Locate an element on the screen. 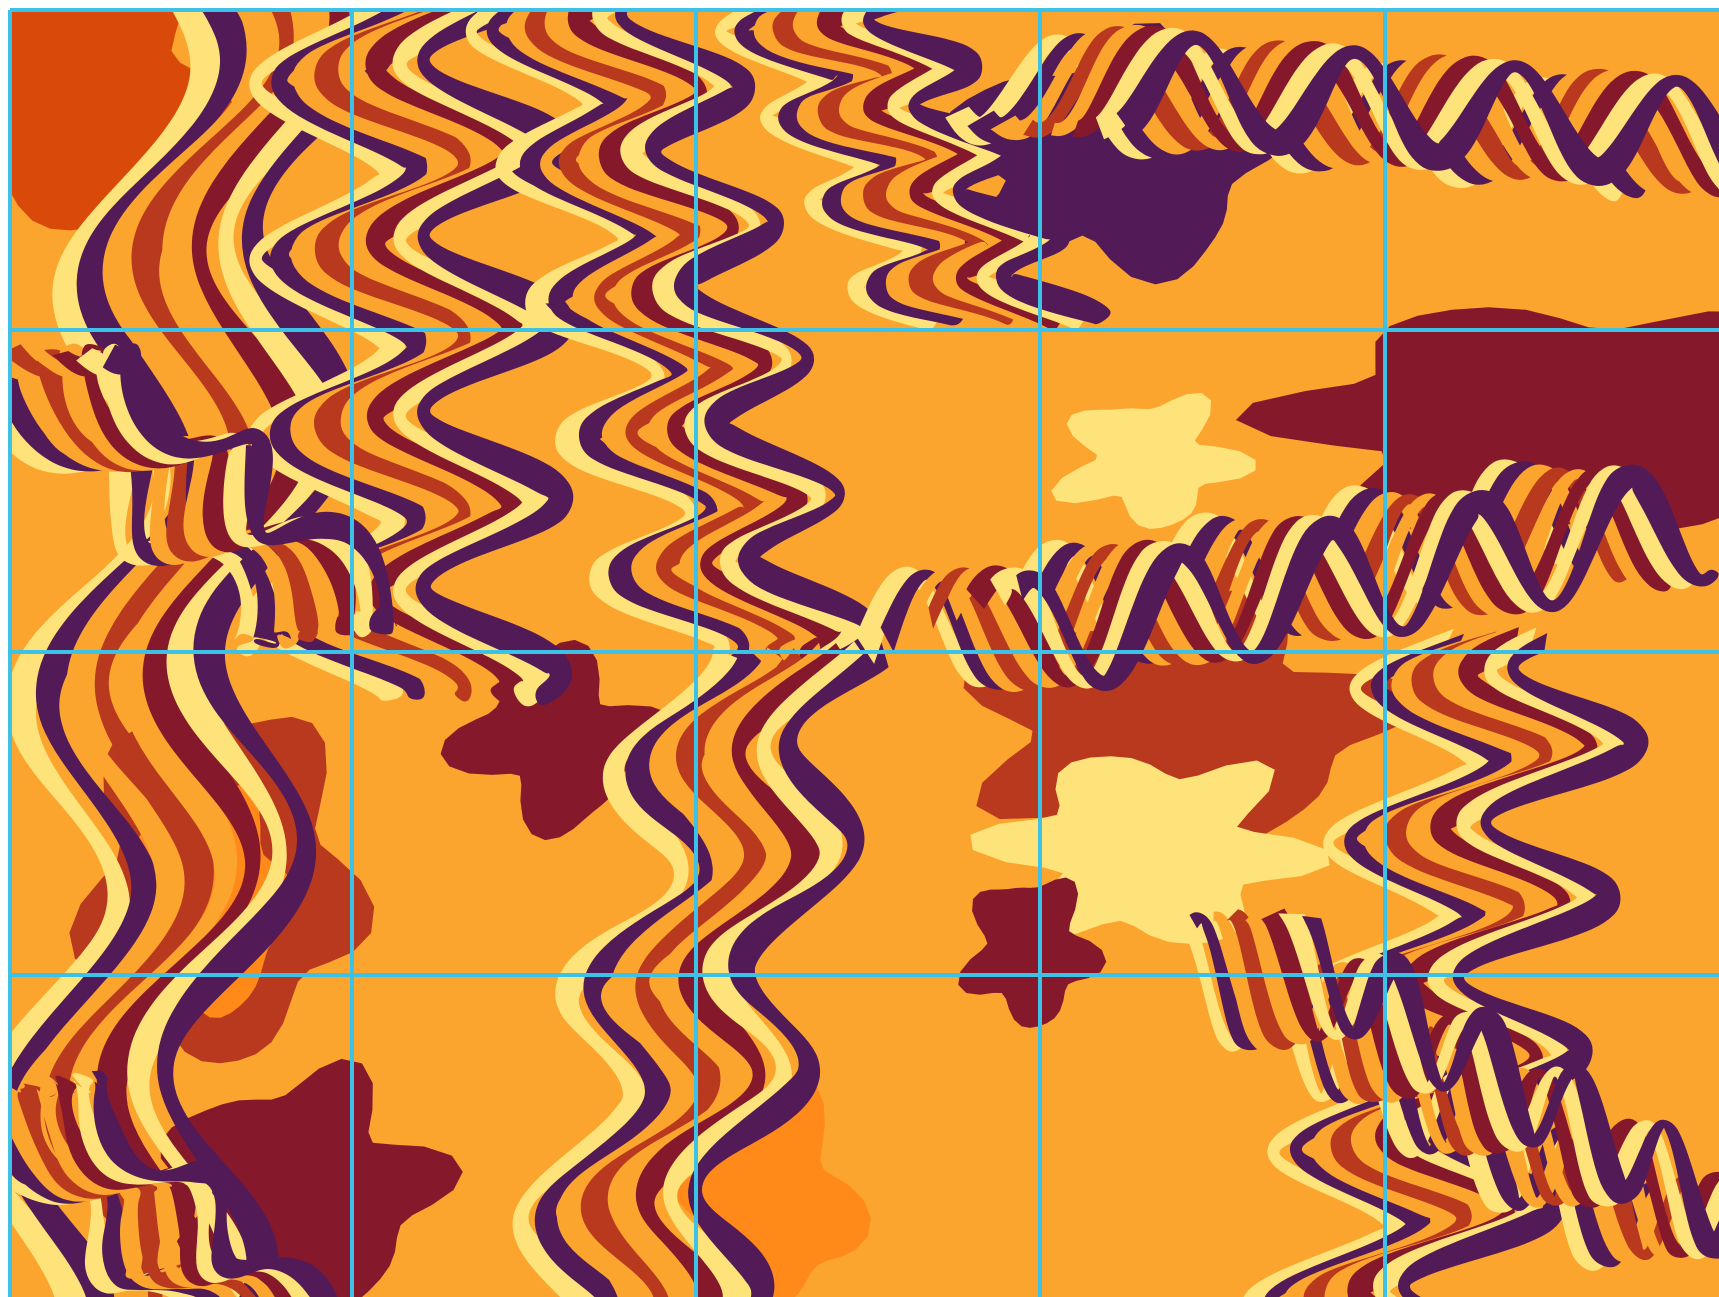  puzzle-tile-r3-c2 is located at coordinates (868, 1136).